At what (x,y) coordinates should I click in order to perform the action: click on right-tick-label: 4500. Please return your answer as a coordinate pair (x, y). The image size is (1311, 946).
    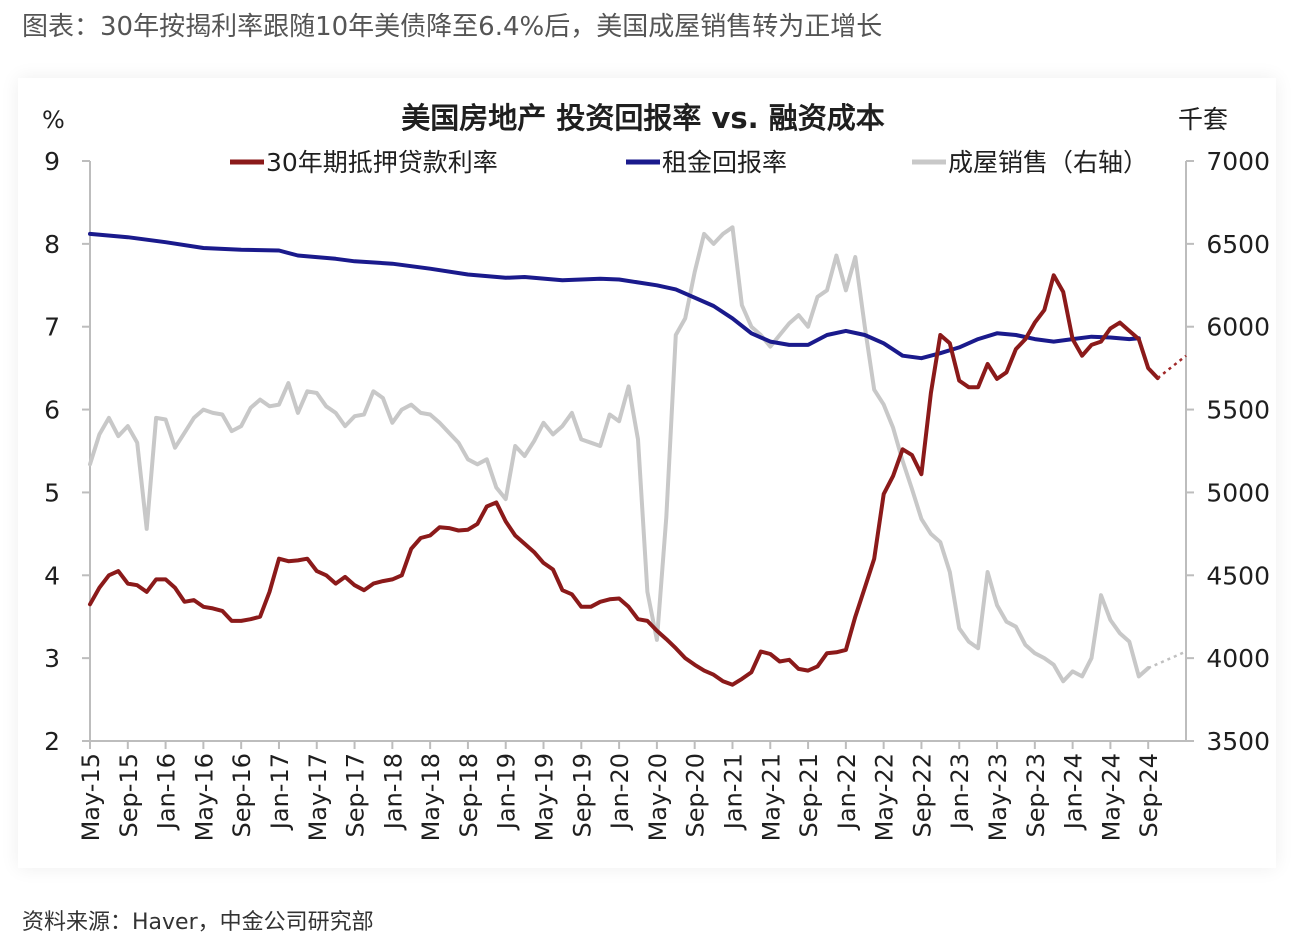
    Looking at the image, I should click on (1238, 575).